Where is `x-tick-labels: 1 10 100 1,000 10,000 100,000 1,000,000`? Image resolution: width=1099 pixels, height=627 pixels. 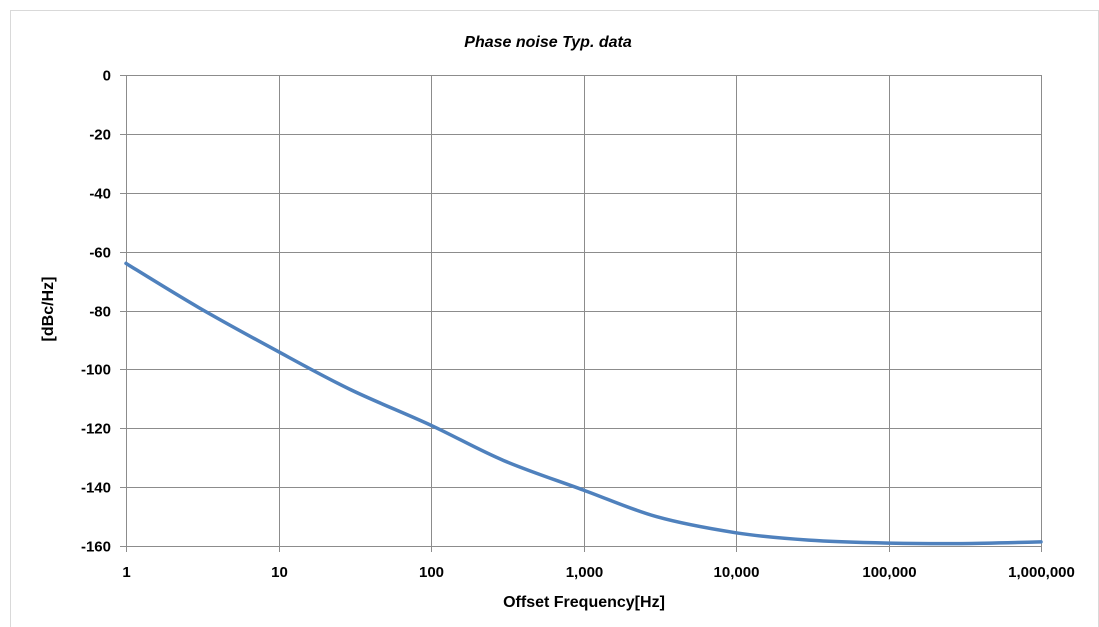 x-tick-labels: 1 10 100 1,000 10,000 100,000 1,000,000 is located at coordinates (598, 572).